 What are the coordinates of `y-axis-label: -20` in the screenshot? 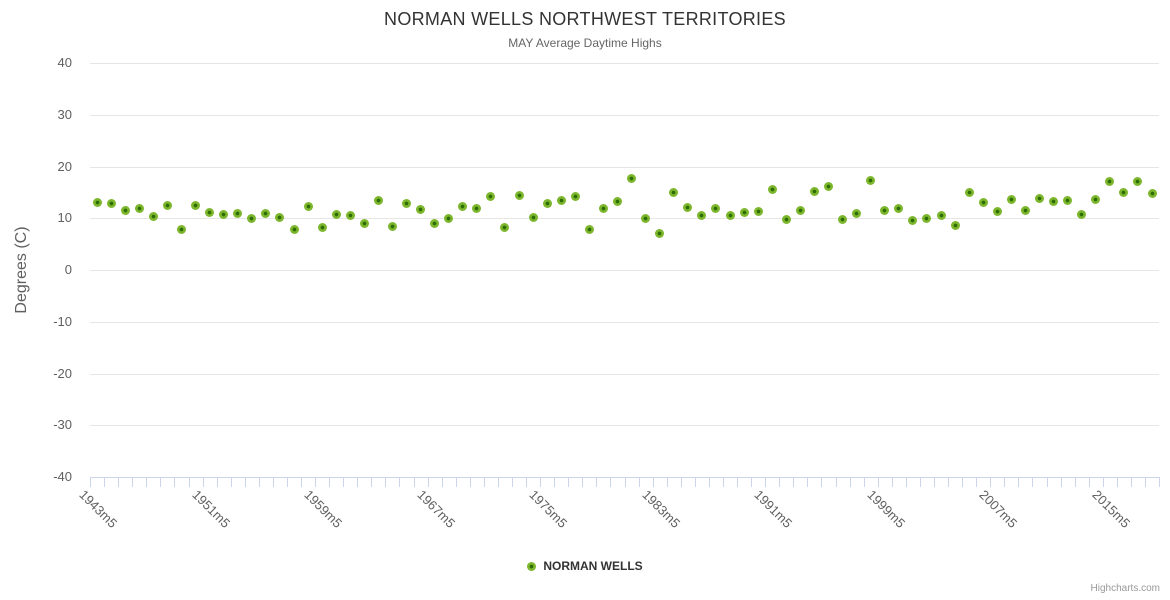 It's located at (62, 373).